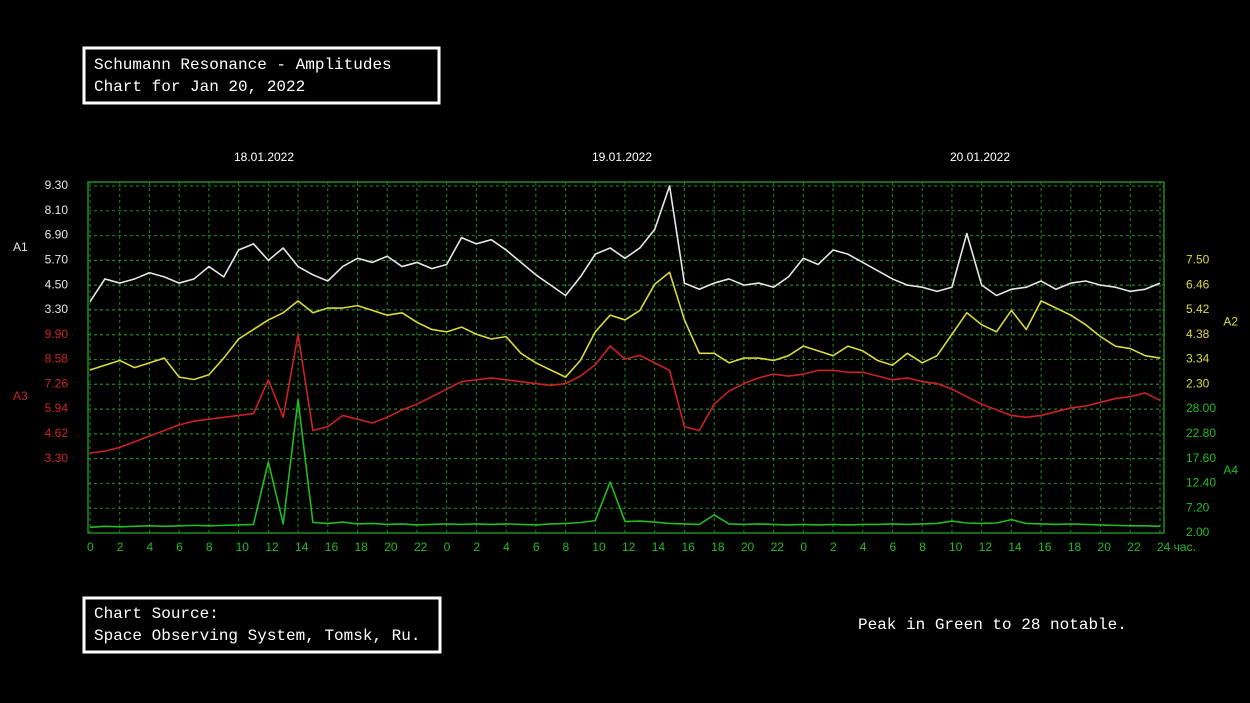 The width and height of the screenshot is (1250, 703). What do you see at coordinates (57, 334) in the screenshot?
I see `y-tick-label: 9.90` at bounding box center [57, 334].